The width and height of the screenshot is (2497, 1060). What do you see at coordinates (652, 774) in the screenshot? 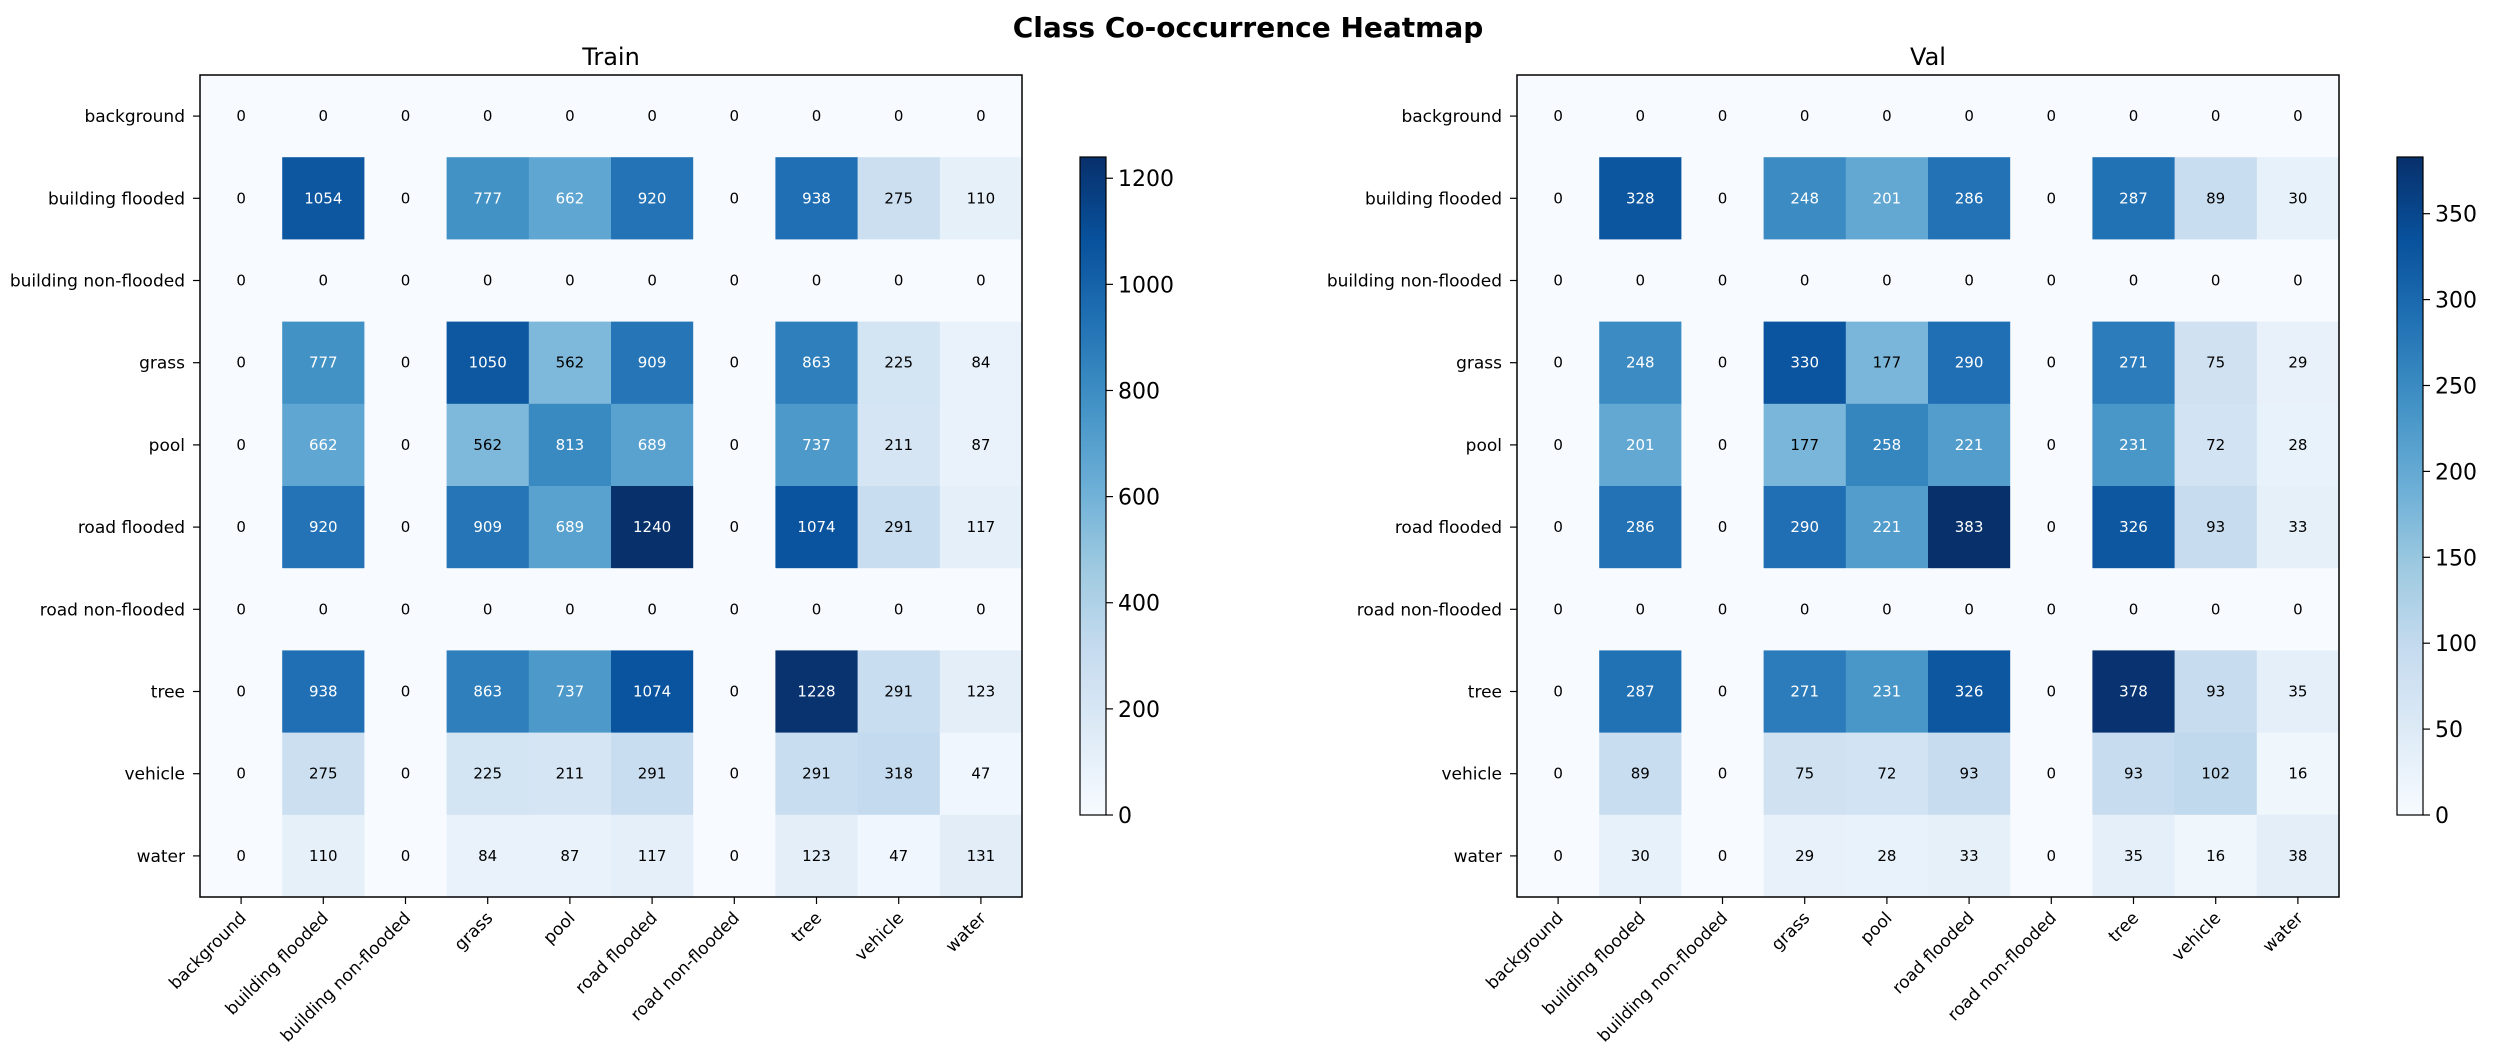
I see `cell-value-label: 291` at bounding box center [652, 774].